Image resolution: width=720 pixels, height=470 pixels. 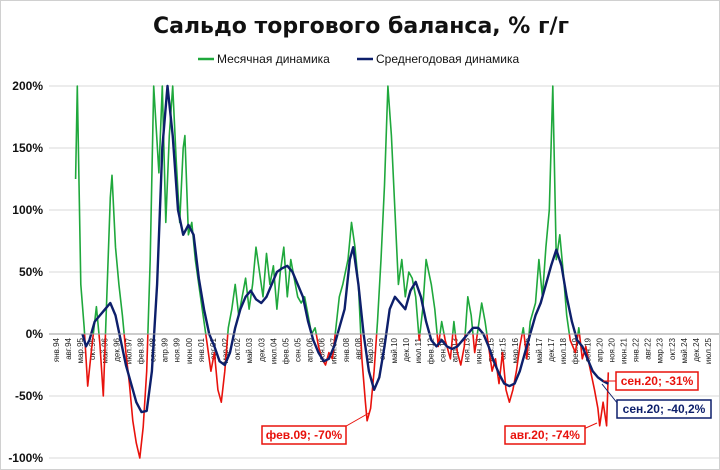 I want to click on x-tick-label: авг.22, so click(x=648, y=348).